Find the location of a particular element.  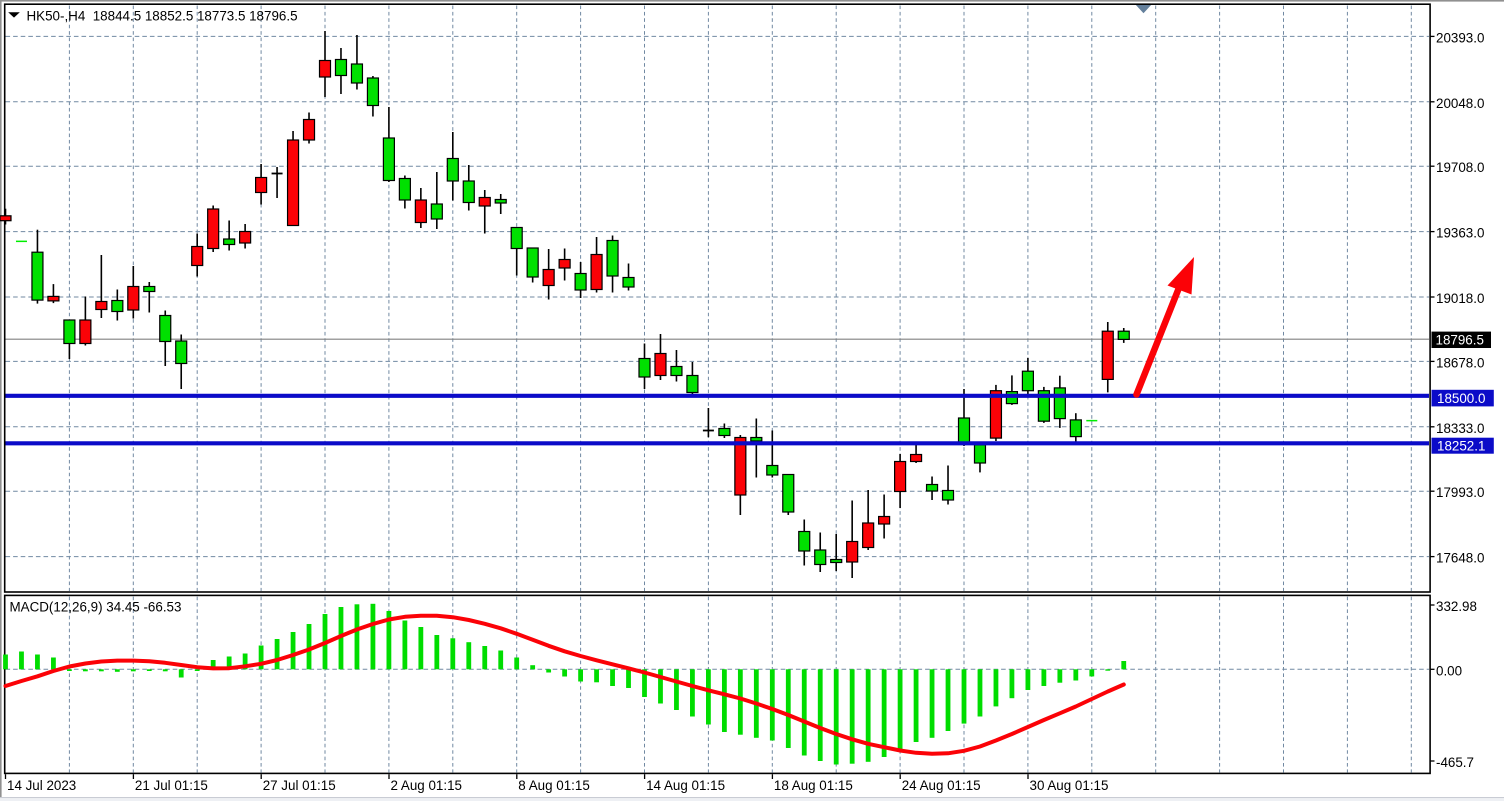

svg-text: 8 Aug 01:15 is located at coordinates (553, 785).